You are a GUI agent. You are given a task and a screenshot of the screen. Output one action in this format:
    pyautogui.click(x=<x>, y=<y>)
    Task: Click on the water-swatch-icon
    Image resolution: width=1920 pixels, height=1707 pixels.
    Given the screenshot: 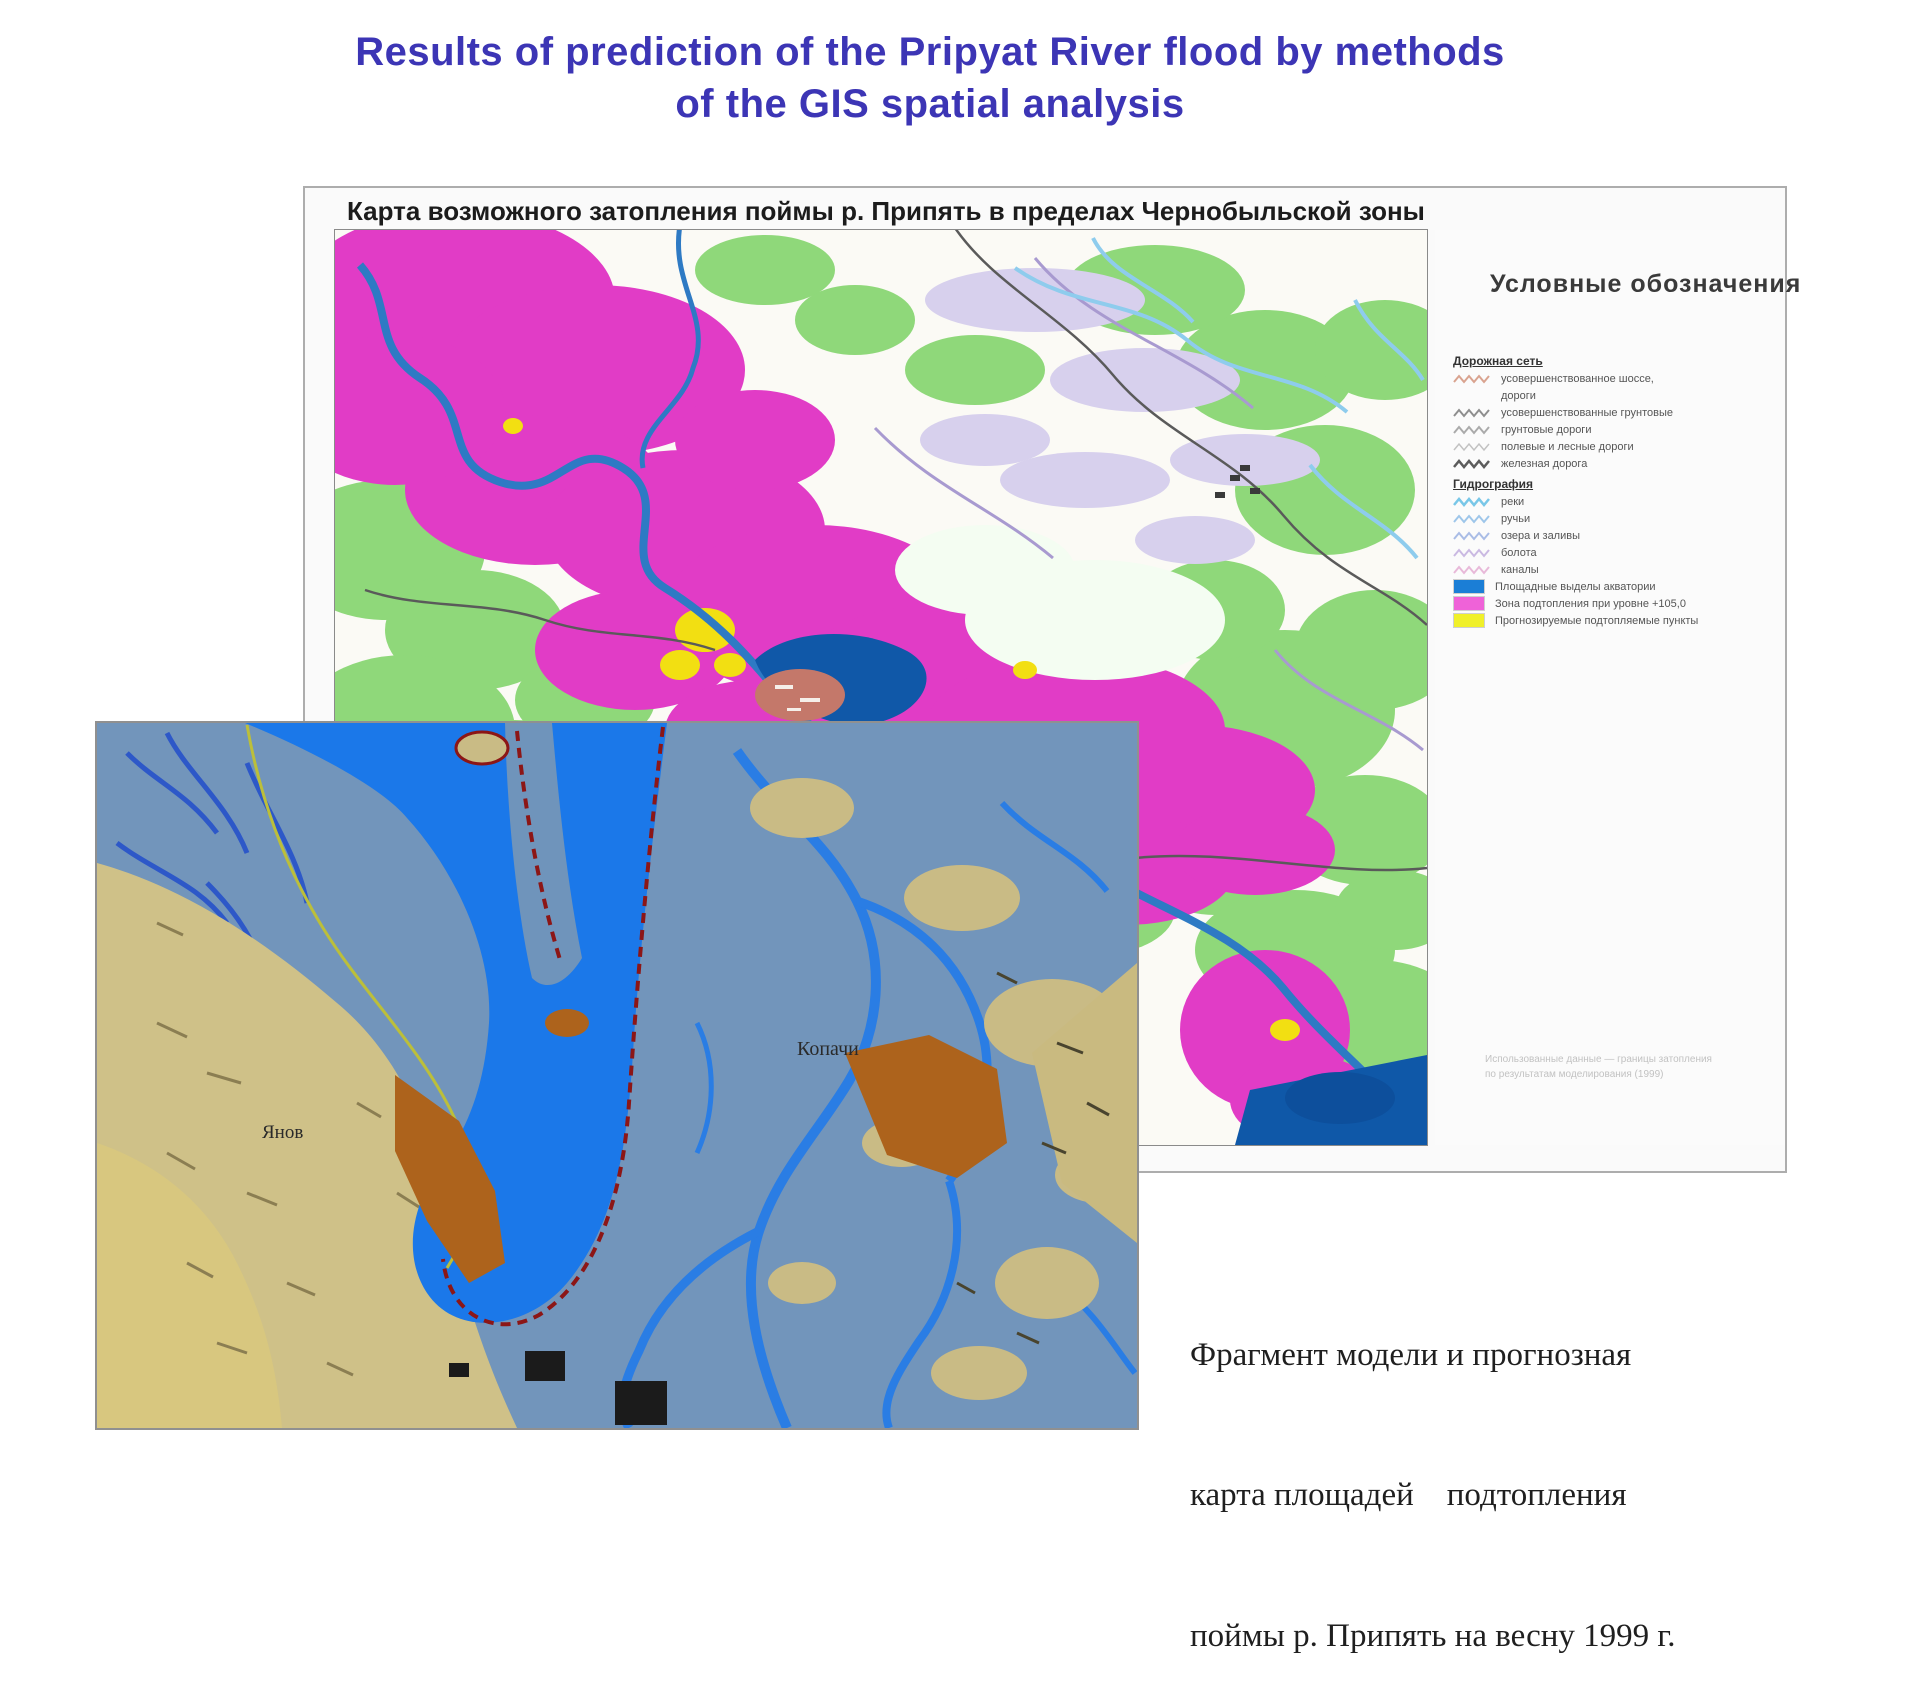 What is the action you would take?
    pyautogui.click(x=1469, y=586)
    